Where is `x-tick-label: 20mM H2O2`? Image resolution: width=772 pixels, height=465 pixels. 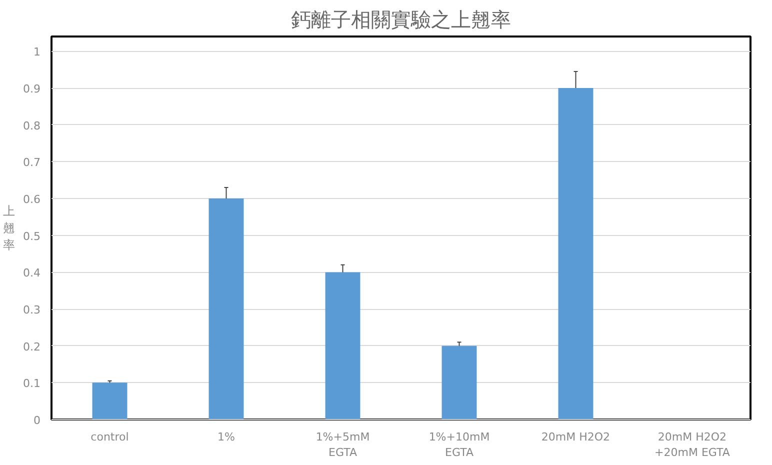 x-tick-label: 20mM H2O2 is located at coordinates (575, 437).